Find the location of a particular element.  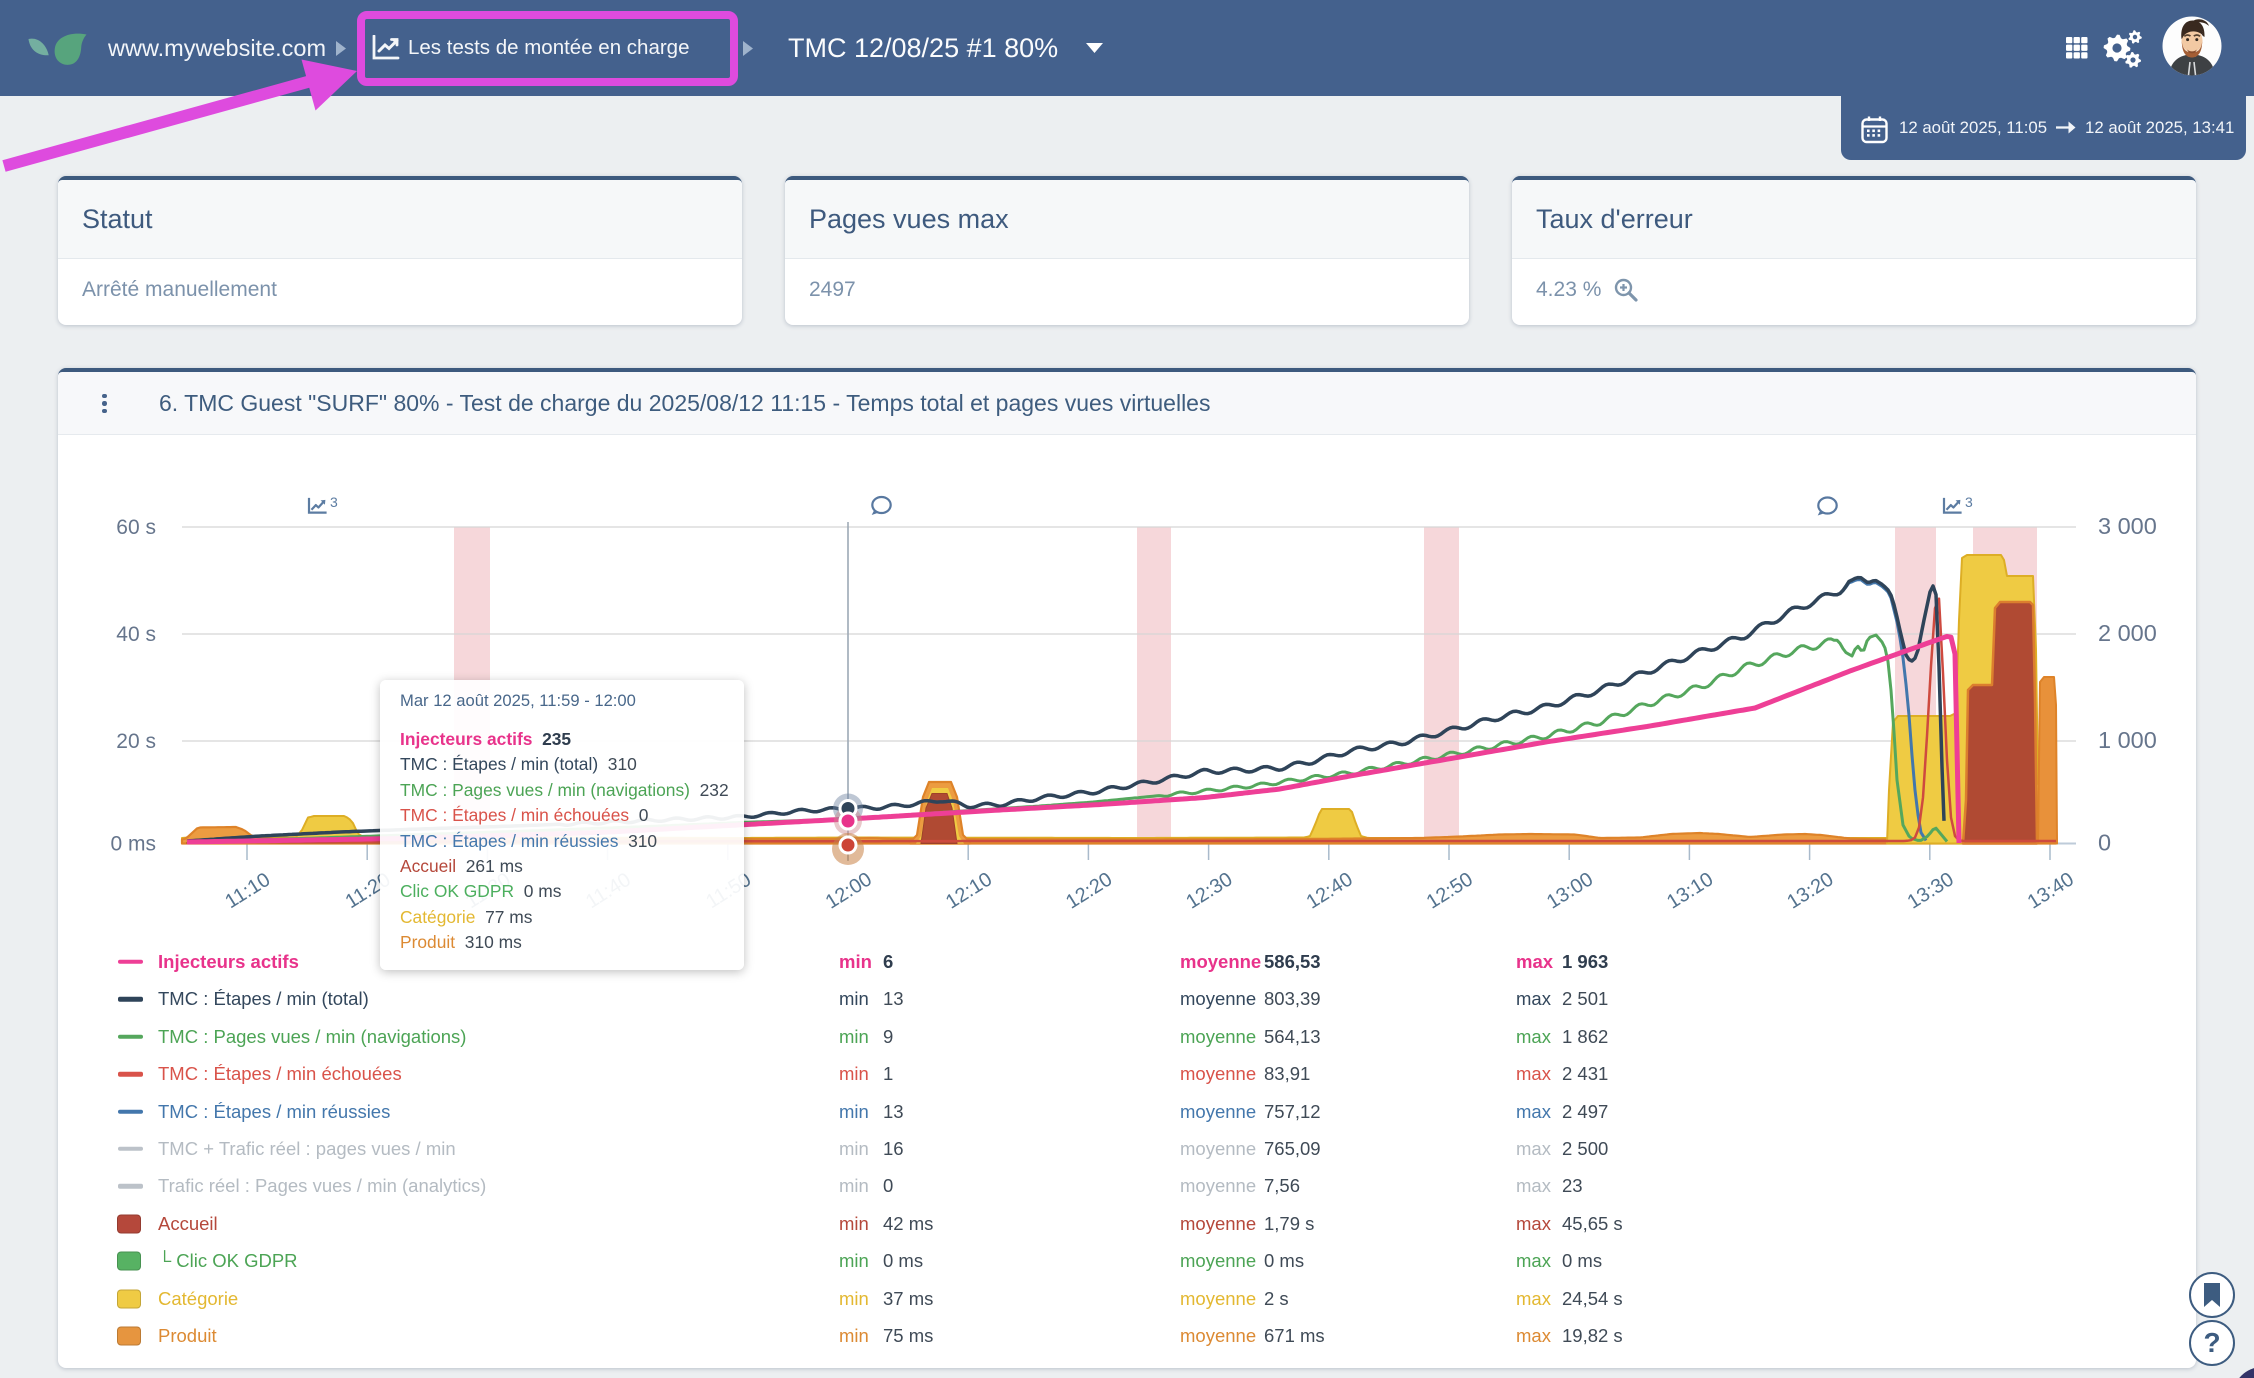

svg-text: 20 s is located at coordinates (136, 741).